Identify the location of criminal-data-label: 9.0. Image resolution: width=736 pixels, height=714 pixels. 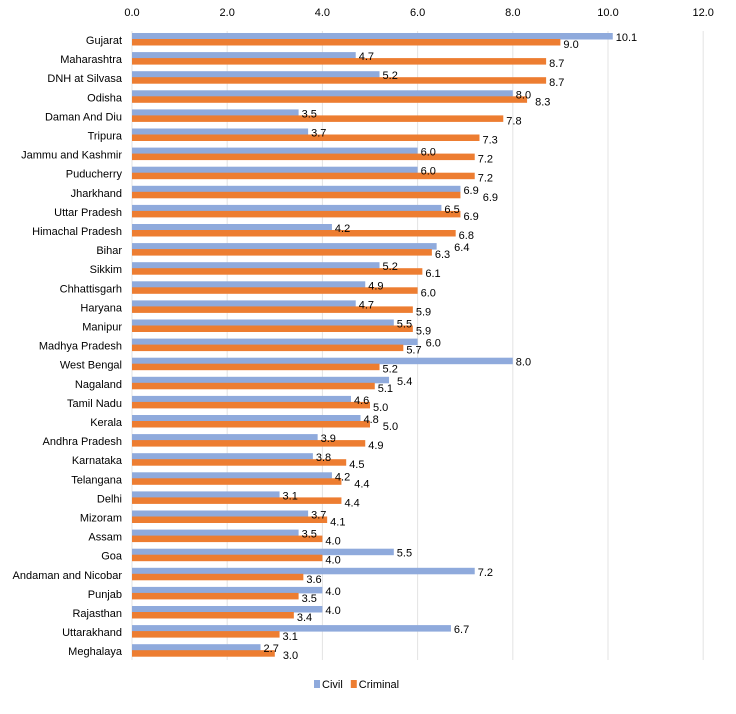
(570, 45).